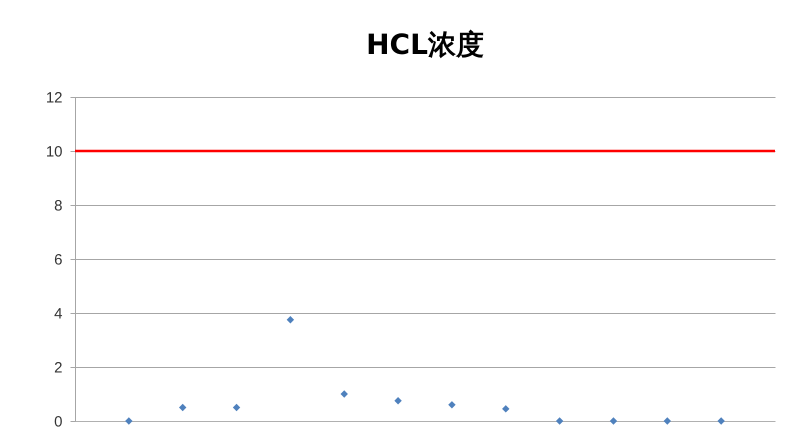 Image resolution: width=802 pixels, height=440 pixels. I want to click on y-tick-label: 0, so click(58, 422).